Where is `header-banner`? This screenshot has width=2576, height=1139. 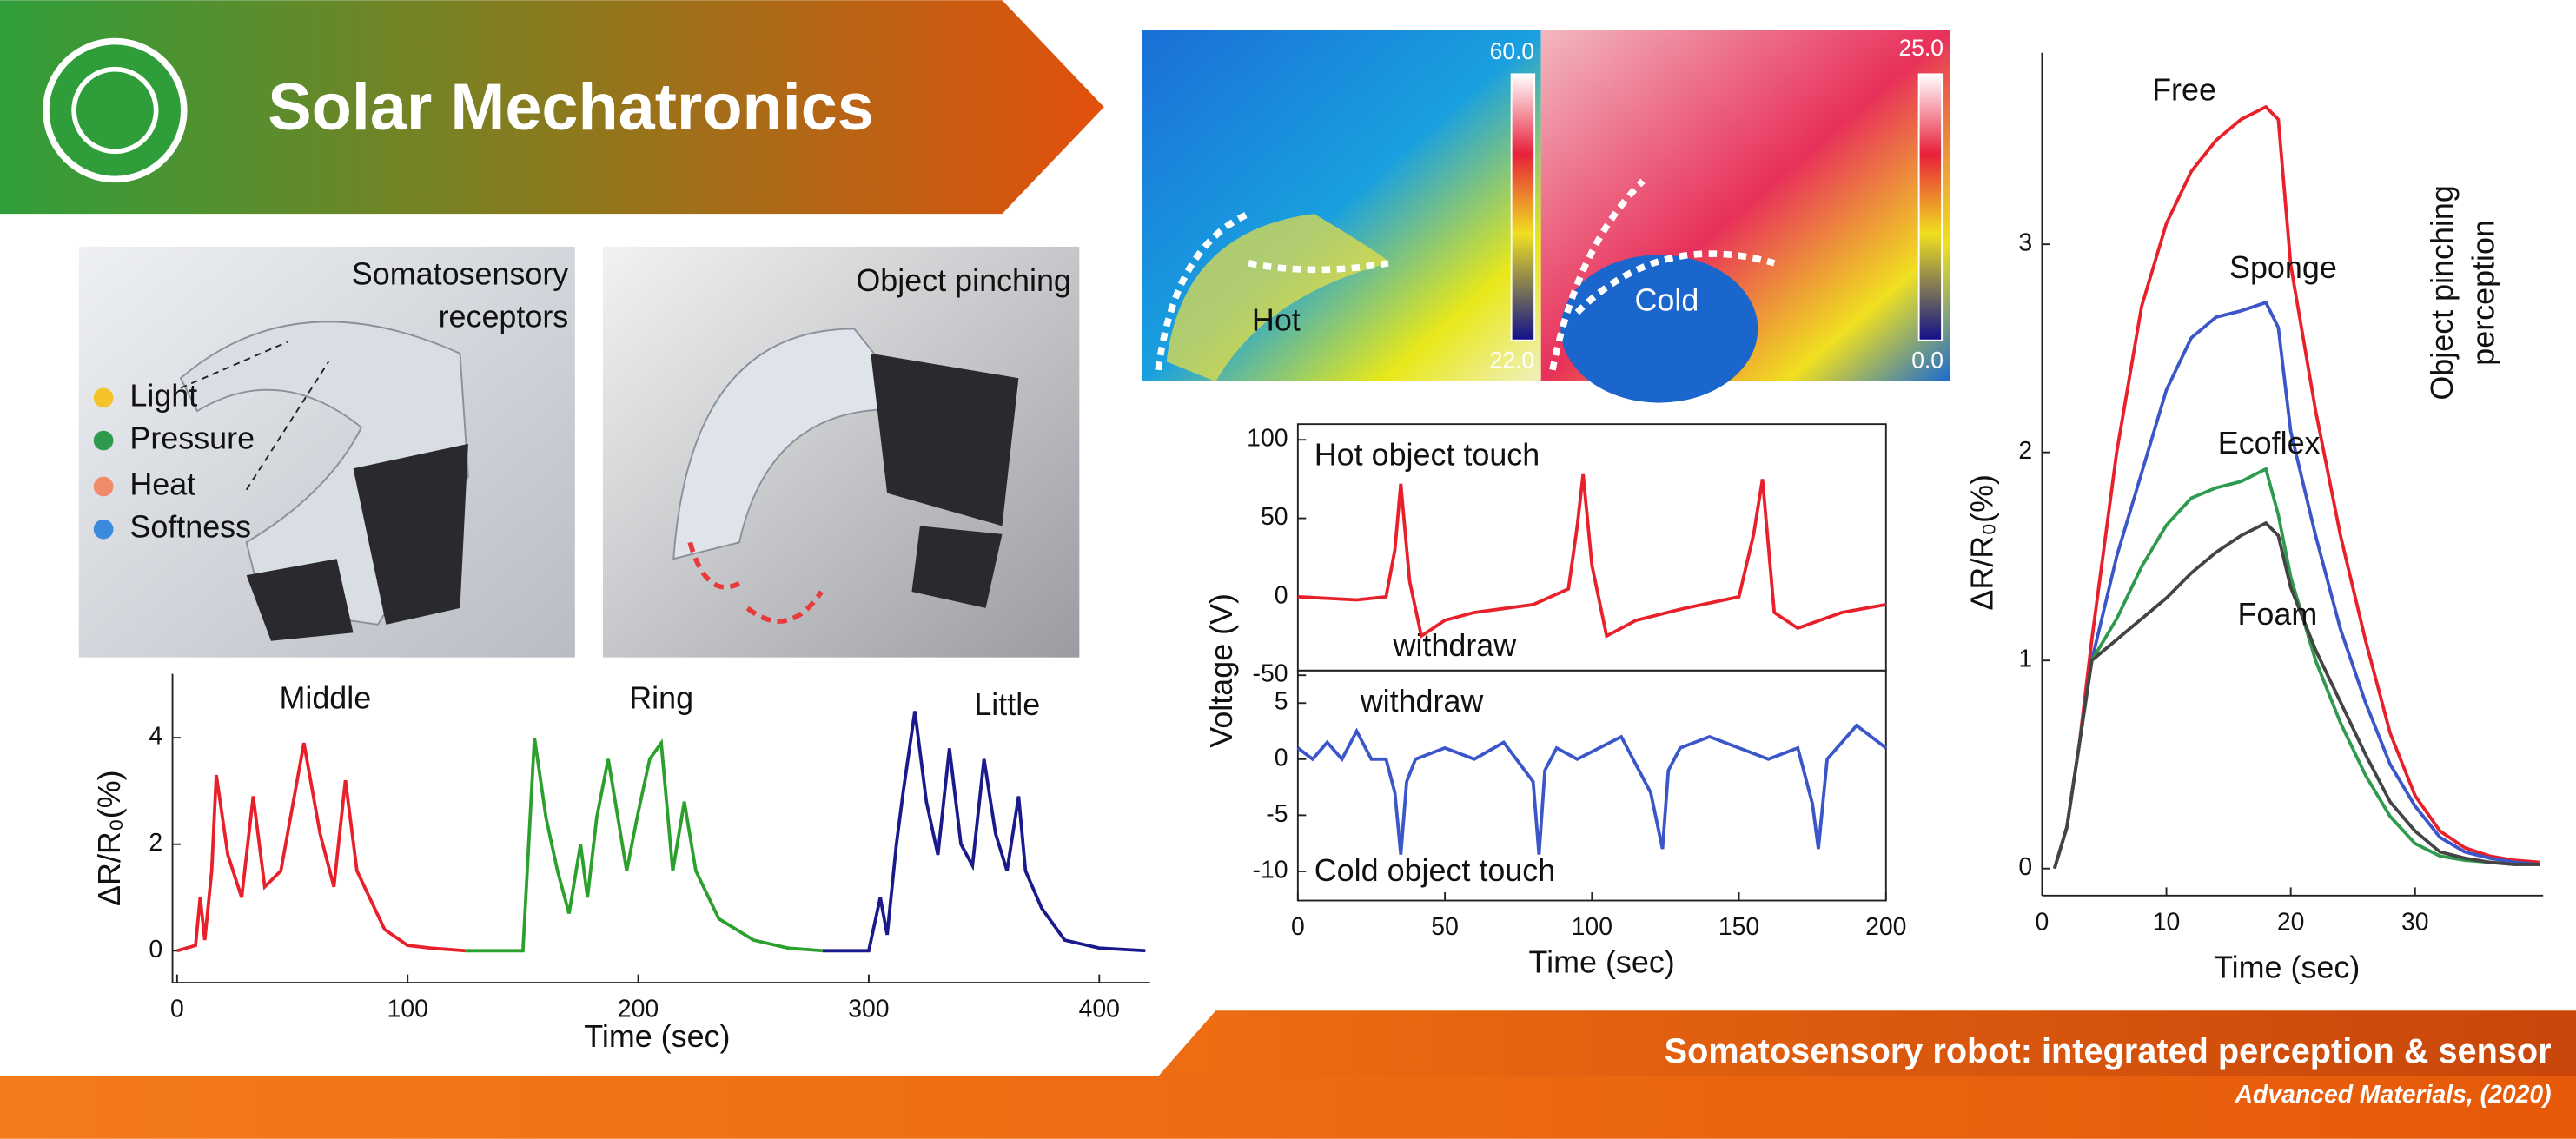 header-banner is located at coordinates (552, 107).